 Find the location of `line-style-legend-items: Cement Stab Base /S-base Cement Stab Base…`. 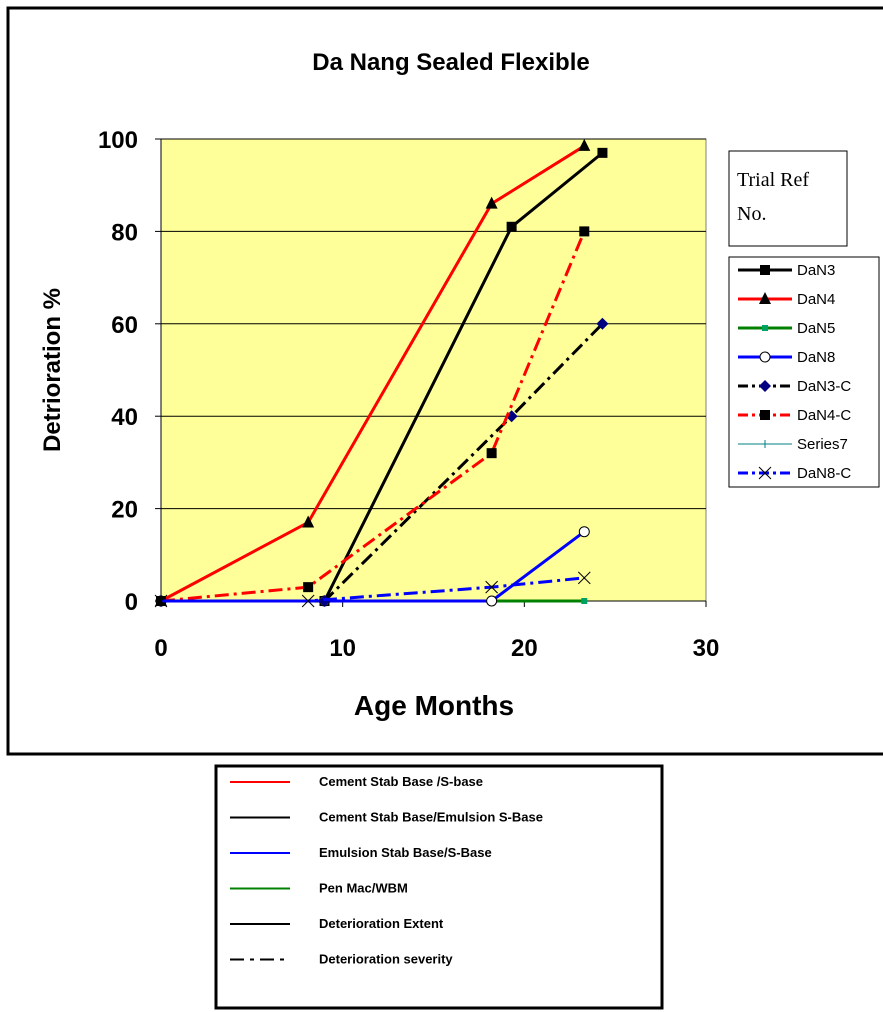

line-style-legend-items: Cement Stab Base /S-base Cement Stab Base… is located at coordinates (386, 870).